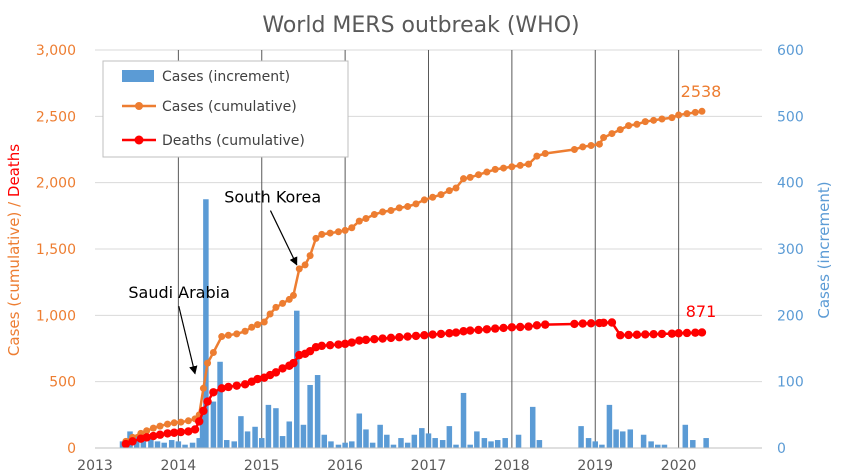 The width and height of the screenshot is (843, 476). Describe the element at coordinates (420, 25) in the screenshot. I see `chart-title: World MERS outbreak (WHO)` at that location.